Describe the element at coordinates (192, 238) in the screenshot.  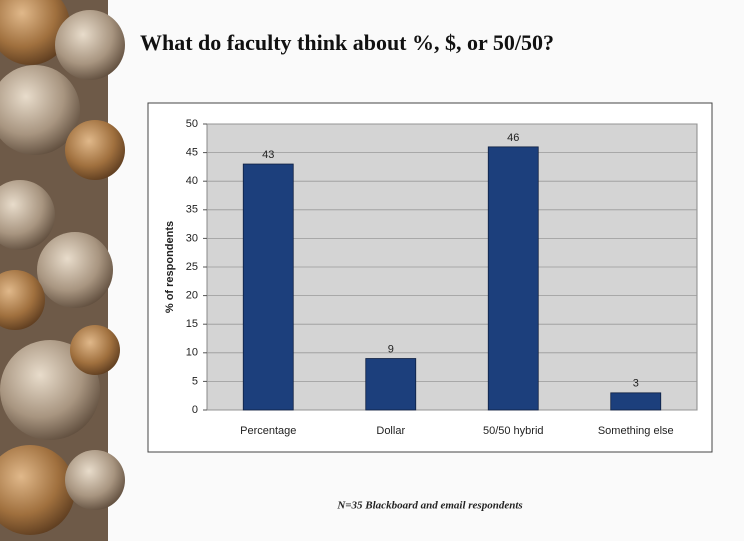
I see `y-tick-label: 30` at that location.